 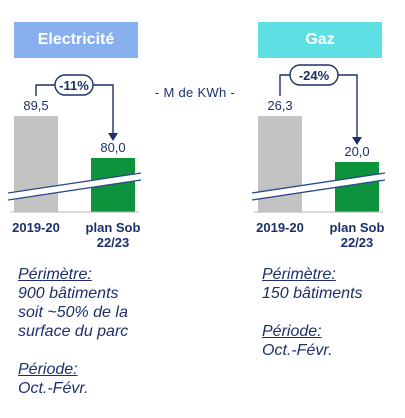 What do you see at coordinates (76, 40) in the screenshot?
I see `electricite-header: Electricité` at bounding box center [76, 40].